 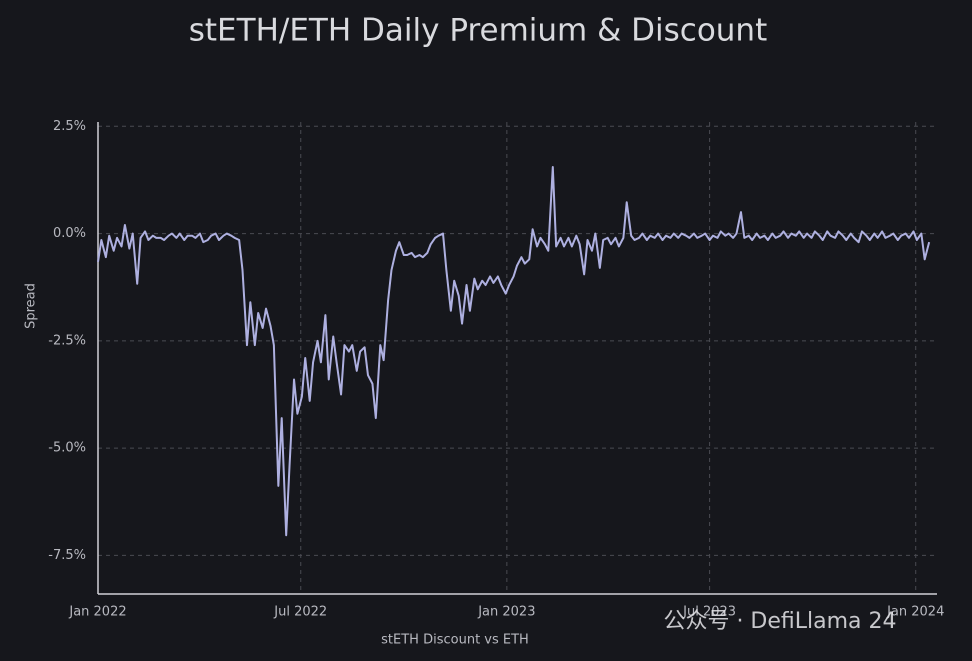 What do you see at coordinates (67, 555) in the screenshot?
I see `y-tick-label: -7.5%` at bounding box center [67, 555].